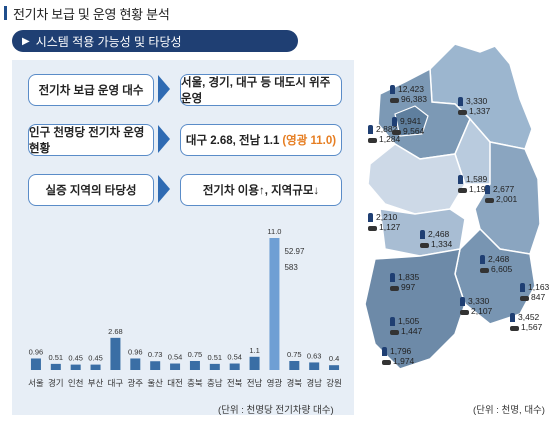  I want to click on category-label: 경기, so click(56, 383).